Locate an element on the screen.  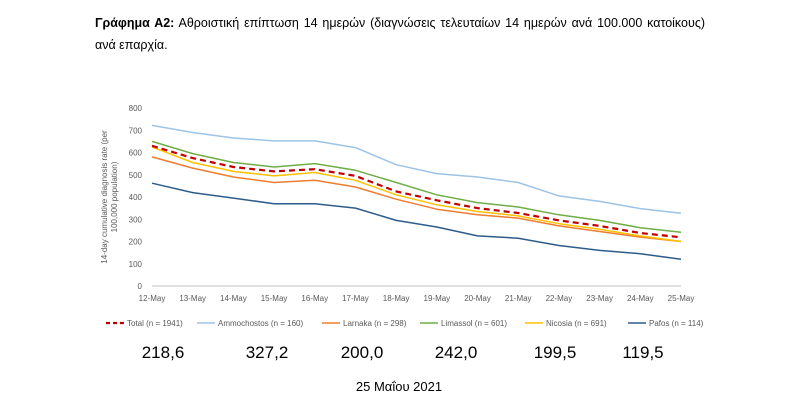
x-tick-label: 23-May is located at coordinates (599, 298).